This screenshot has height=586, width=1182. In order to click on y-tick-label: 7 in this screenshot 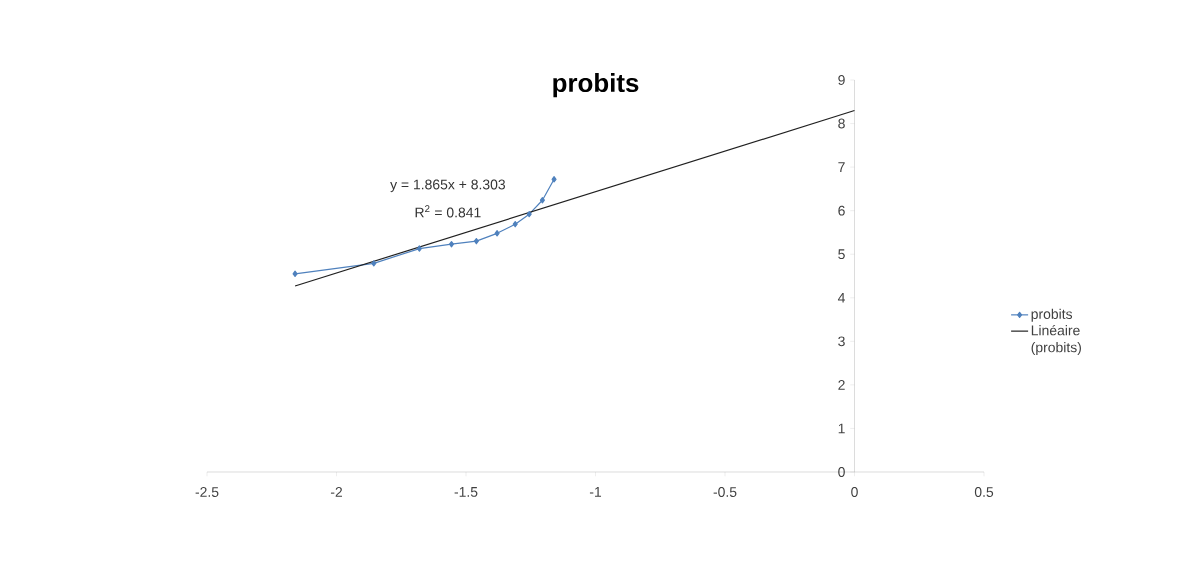, I will do `click(841, 167)`.